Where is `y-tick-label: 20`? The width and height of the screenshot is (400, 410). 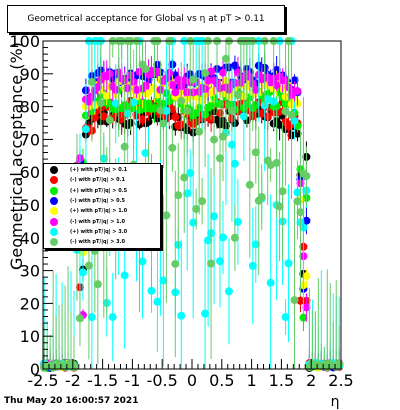
y-tick-label: 20 is located at coordinates (30, 303).